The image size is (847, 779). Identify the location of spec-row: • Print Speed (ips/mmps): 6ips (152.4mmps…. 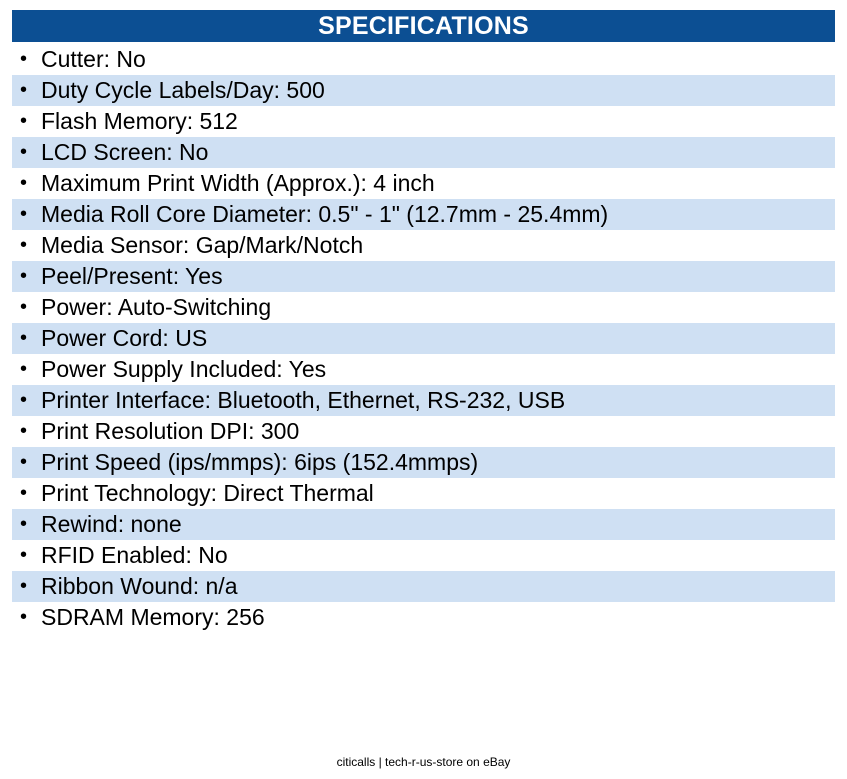
(423, 462).